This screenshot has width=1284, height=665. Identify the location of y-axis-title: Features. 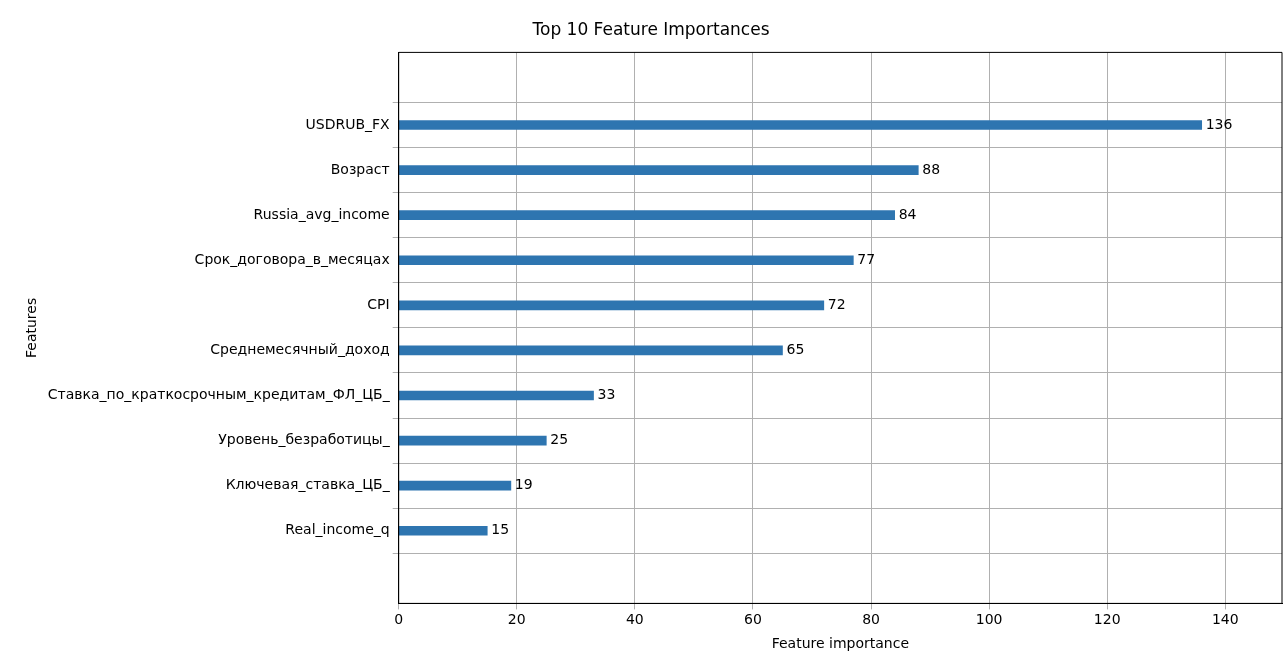
(31, 327).